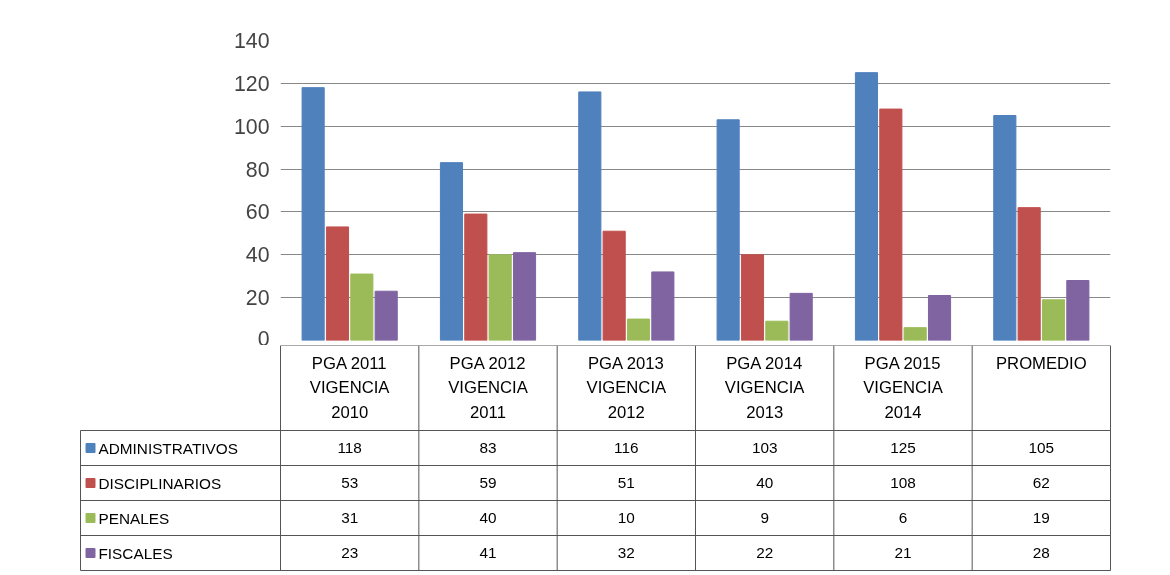 The image size is (1170, 575). What do you see at coordinates (1041, 447) in the screenshot?
I see `data-label: 105` at bounding box center [1041, 447].